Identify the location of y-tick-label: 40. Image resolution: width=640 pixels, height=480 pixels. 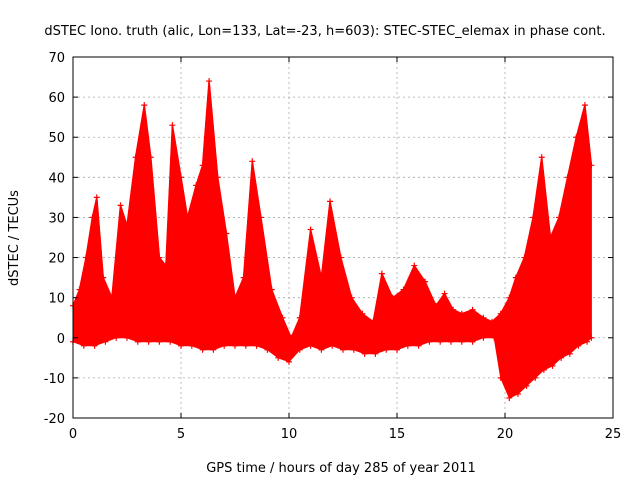
(56, 178).